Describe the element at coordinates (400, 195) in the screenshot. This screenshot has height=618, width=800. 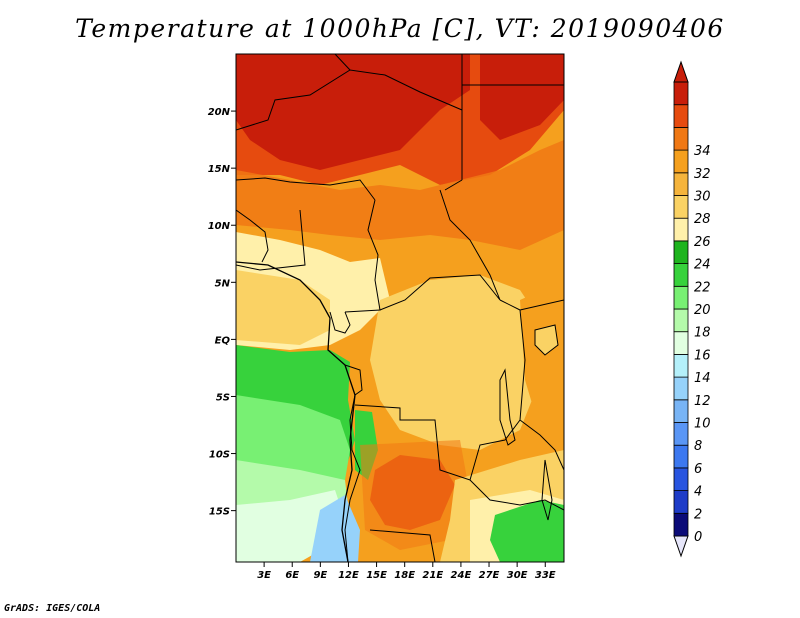
I see `field-sahel-orange` at that location.